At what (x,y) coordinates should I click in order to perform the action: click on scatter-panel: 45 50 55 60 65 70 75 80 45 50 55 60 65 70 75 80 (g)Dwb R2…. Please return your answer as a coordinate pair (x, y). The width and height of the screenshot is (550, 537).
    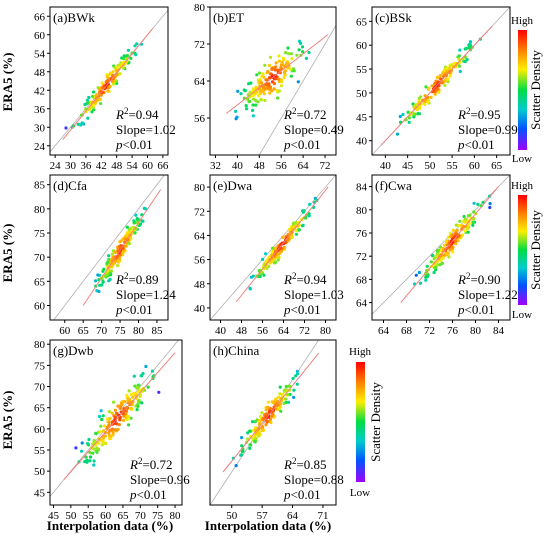
    Looking at the image, I should click on (112, 430).